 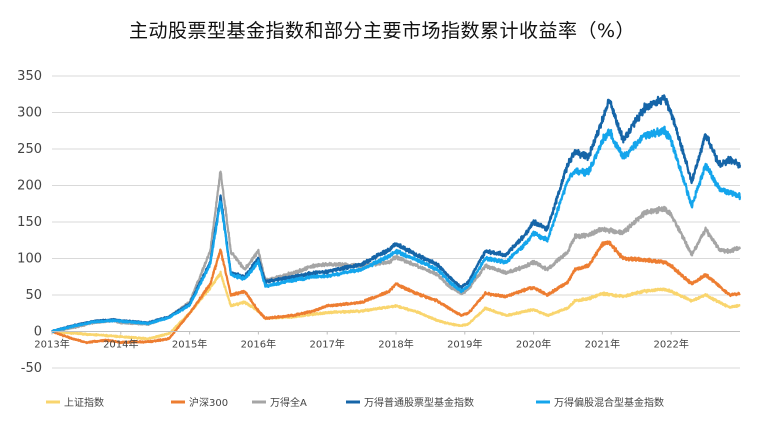 I want to click on x-tick-label: 2021年, so click(x=602, y=344).